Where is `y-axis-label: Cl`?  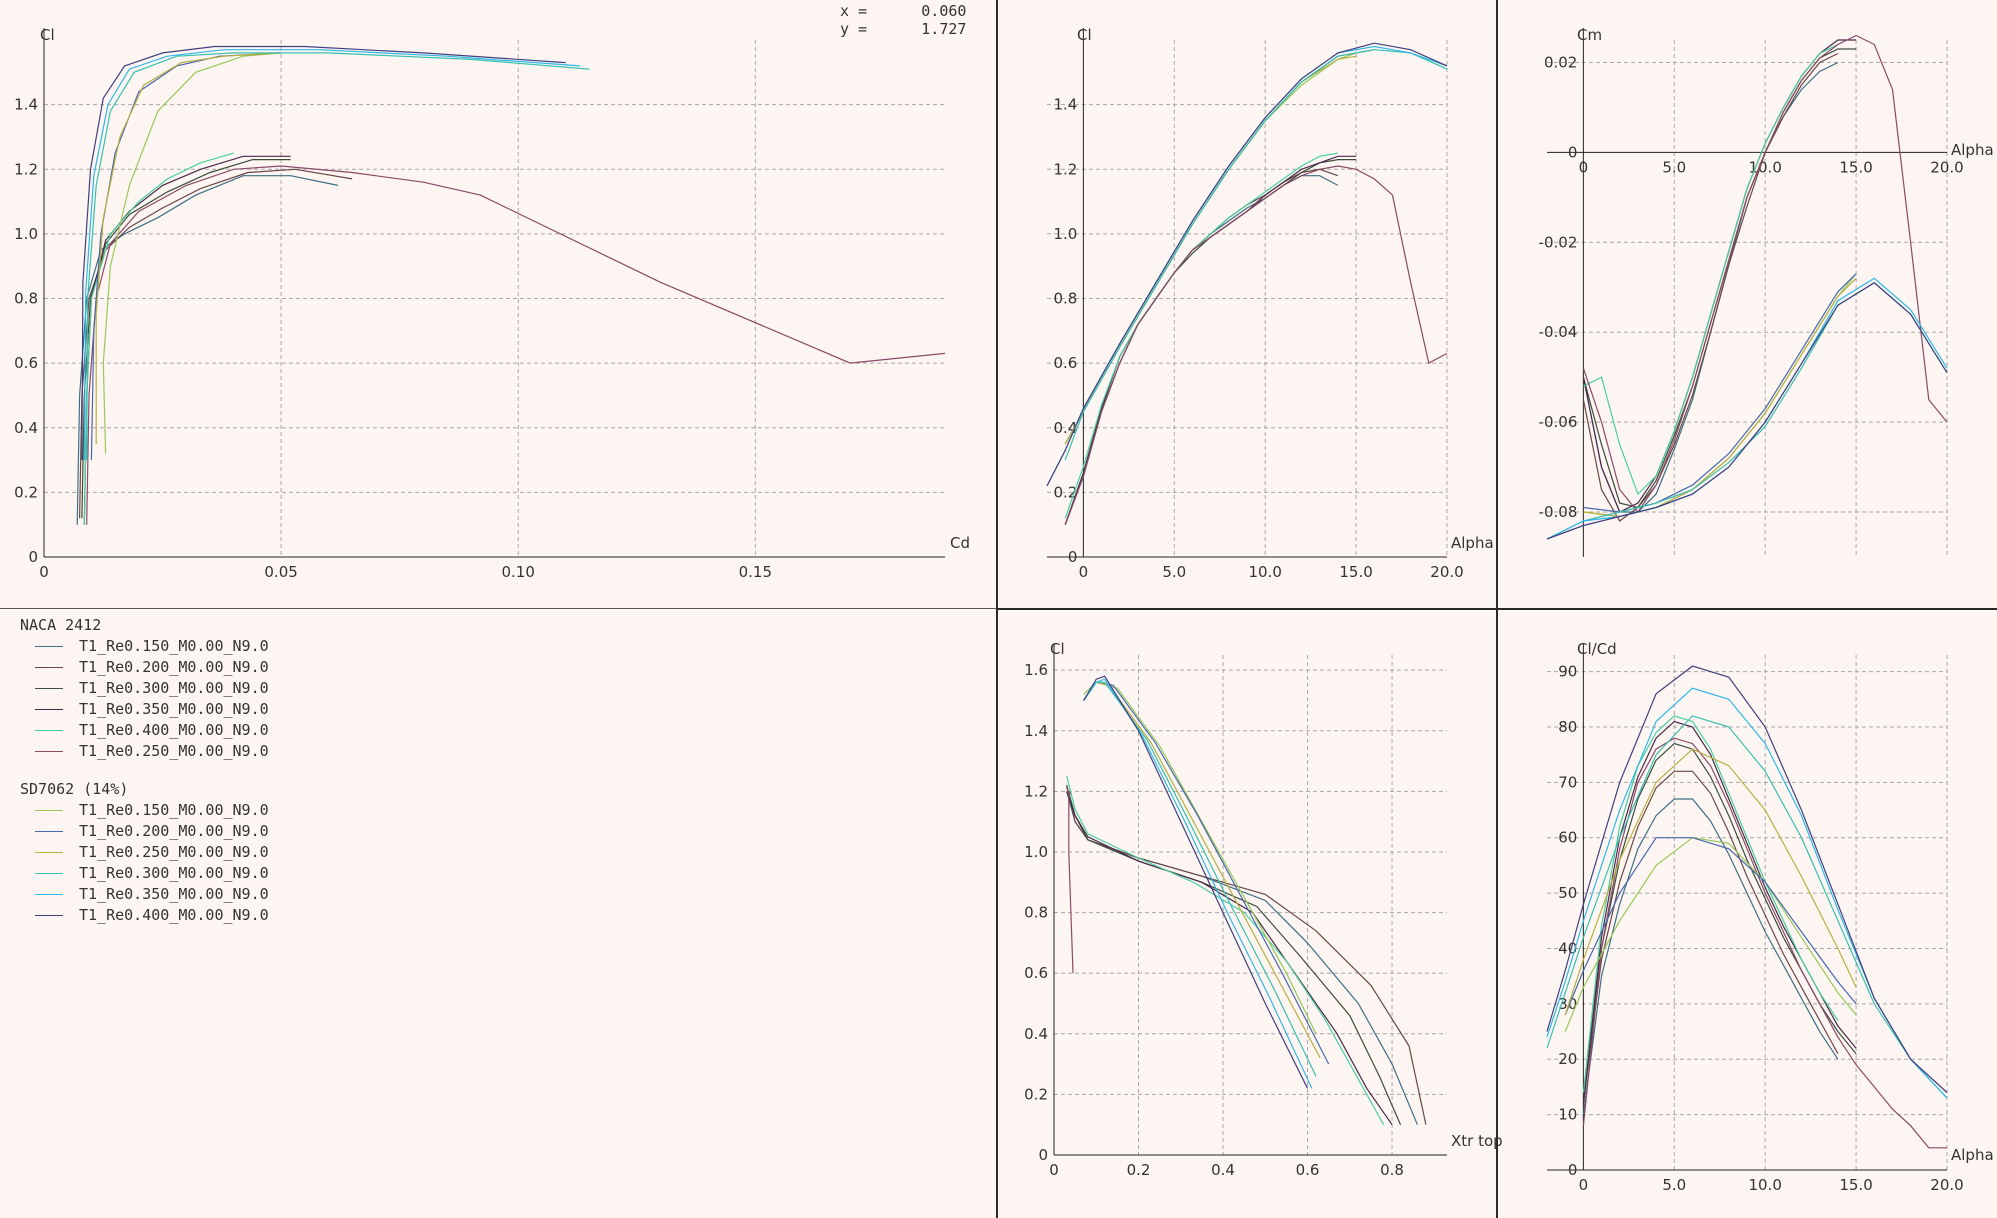 y-axis-label: Cl is located at coordinates (1057, 649).